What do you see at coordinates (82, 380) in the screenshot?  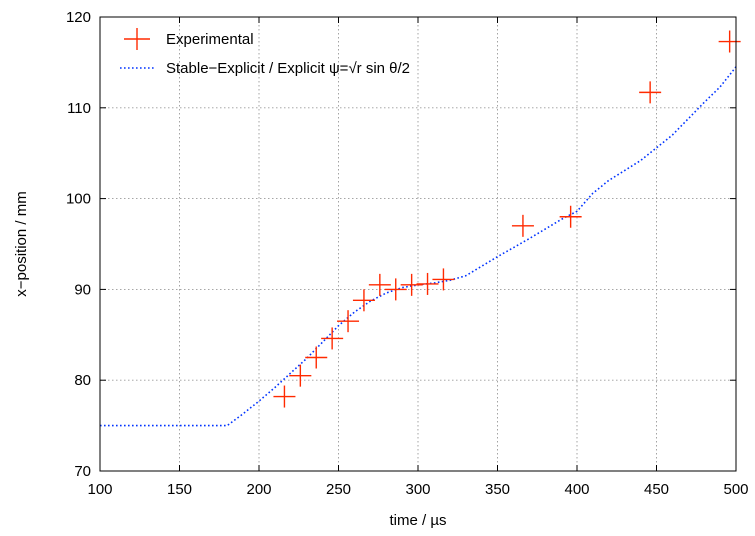 I see `y-tick-label: 80` at bounding box center [82, 380].